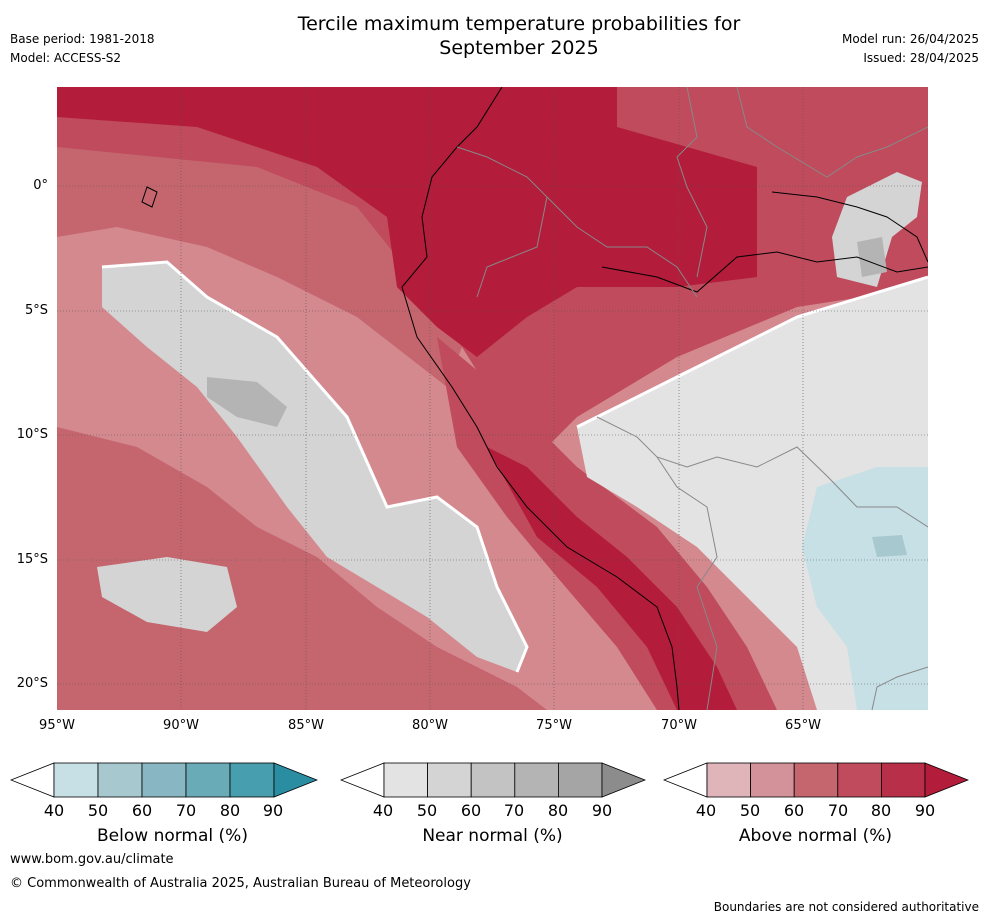 This screenshot has width=988, height=919. Describe the element at coordinates (471, 810) in the screenshot. I see `near-tick: 60` at that location.